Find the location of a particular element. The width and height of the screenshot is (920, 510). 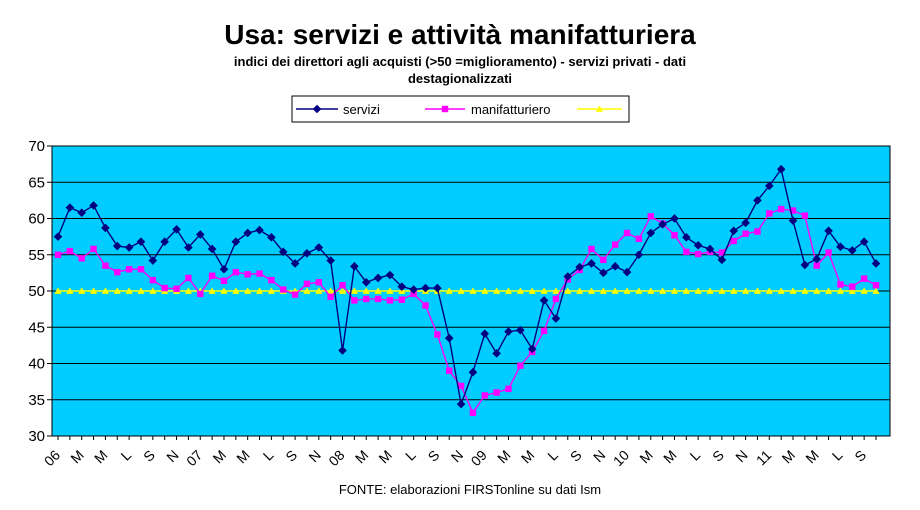

legend-entry is located at coordinates (599, 108).